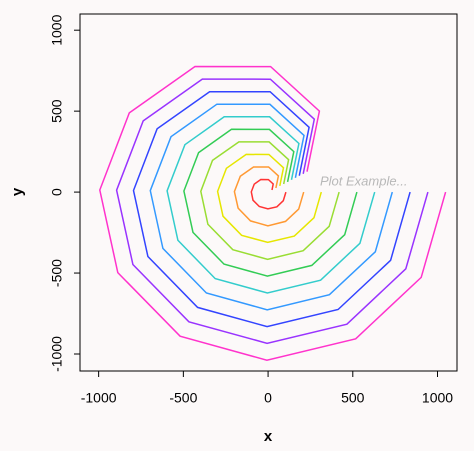  What do you see at coordinates (57, 192) in the screenshot?
I see `y-tick-label: 0` at bounding box center [57, 192].